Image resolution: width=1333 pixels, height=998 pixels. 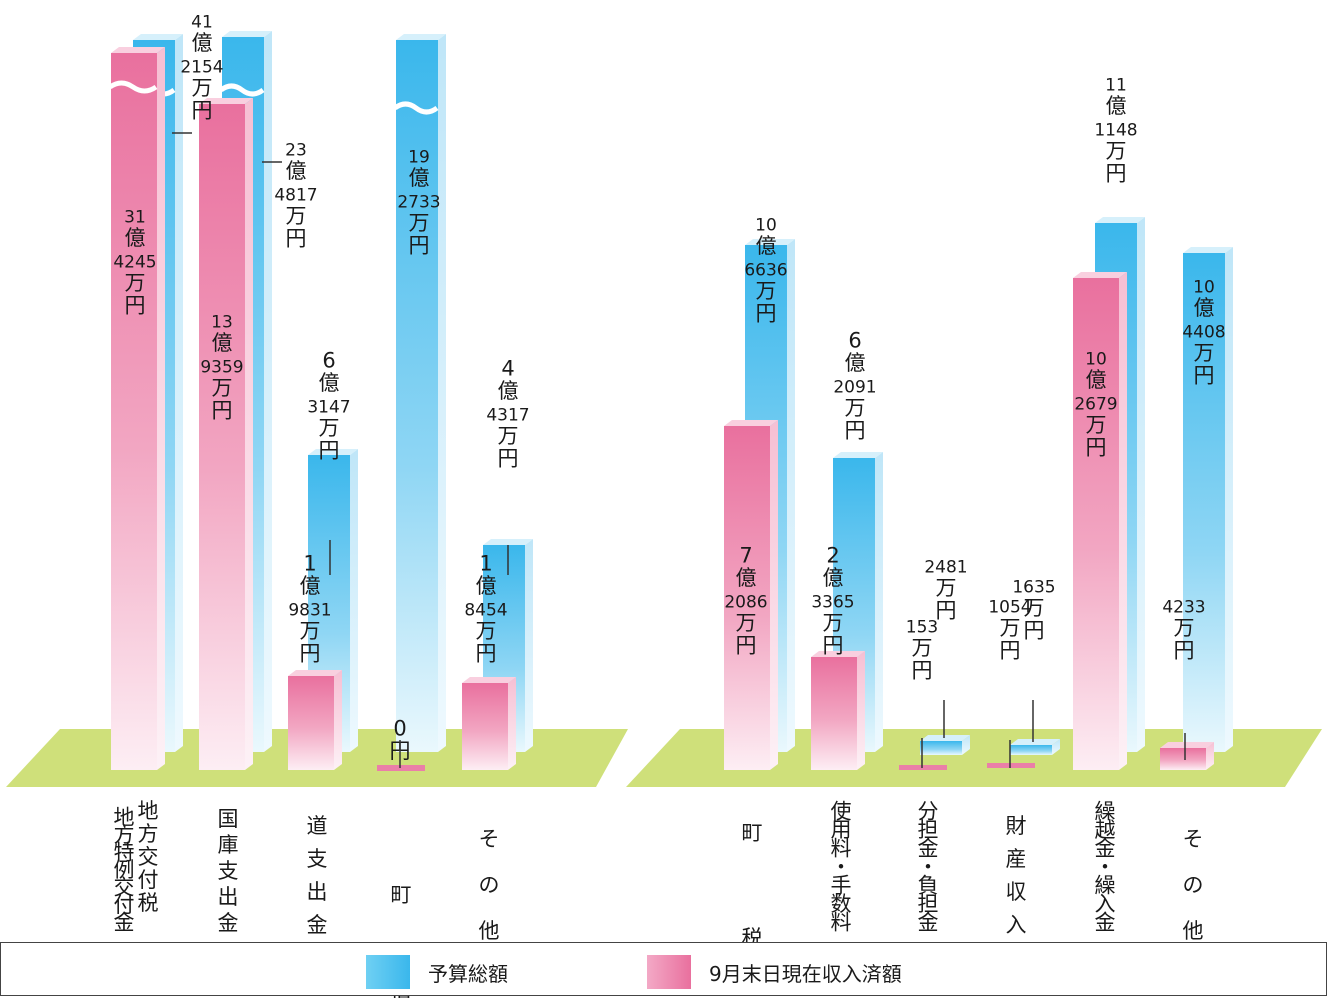 I want to click on label-budget-L3: 19 億 2733 万円, so click(x=418, y=203).